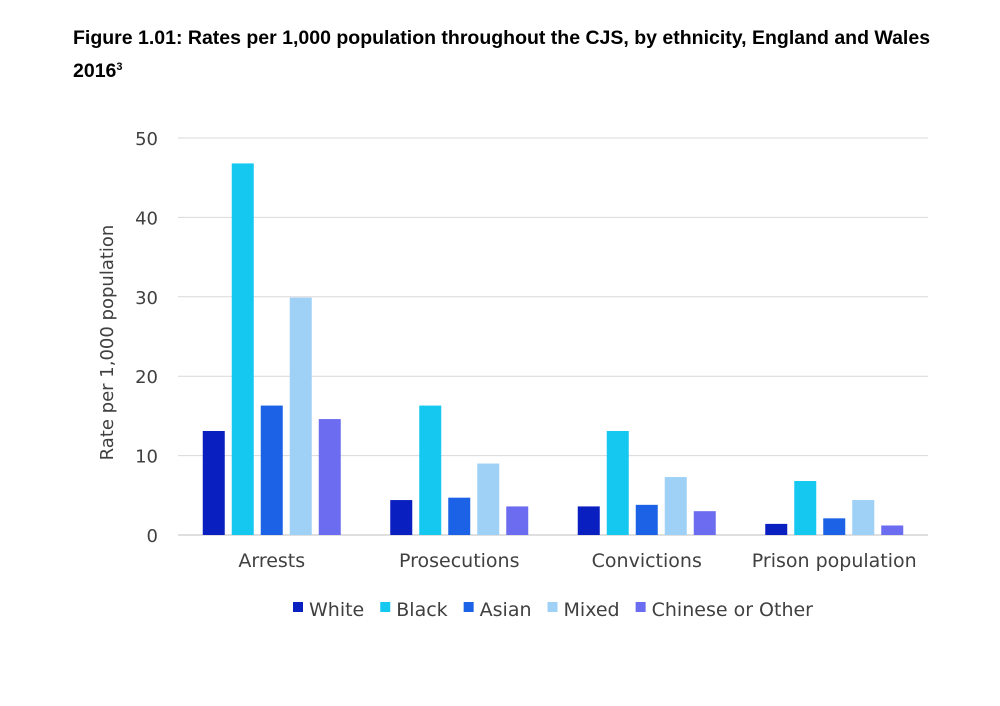  What do you see at coordinates (459, 561) in the screenshot?
I see `x-category-label: Prosecutions` at bounding box center [459, 561].